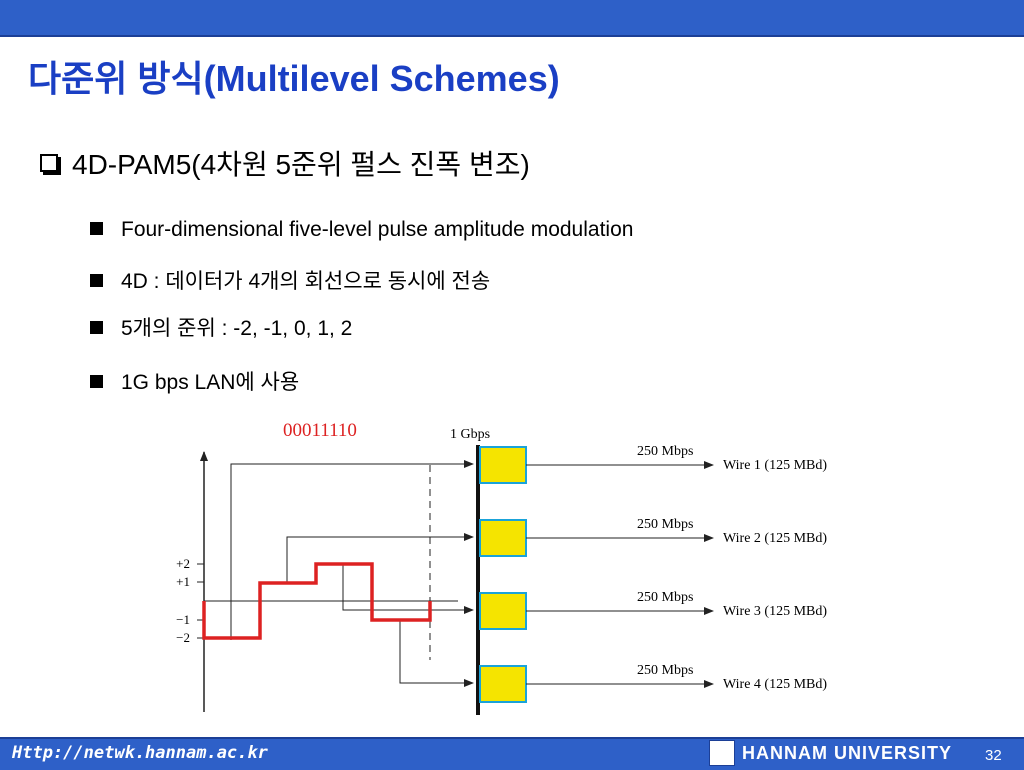 Image resolution: width=1024 pixels, height=770 pixels. I want to click on bit-sequence-label: 00011110, so click(320, 430).